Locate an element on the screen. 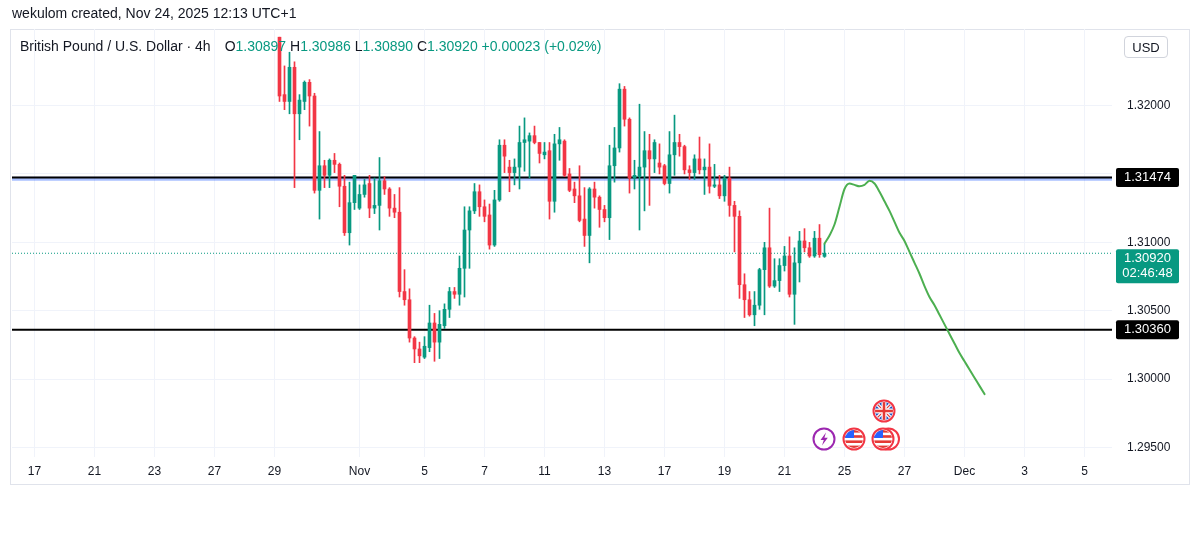 The image size is (1200, 552). y-tick-label: 1.31000 is located at coordinates (1149, 241).